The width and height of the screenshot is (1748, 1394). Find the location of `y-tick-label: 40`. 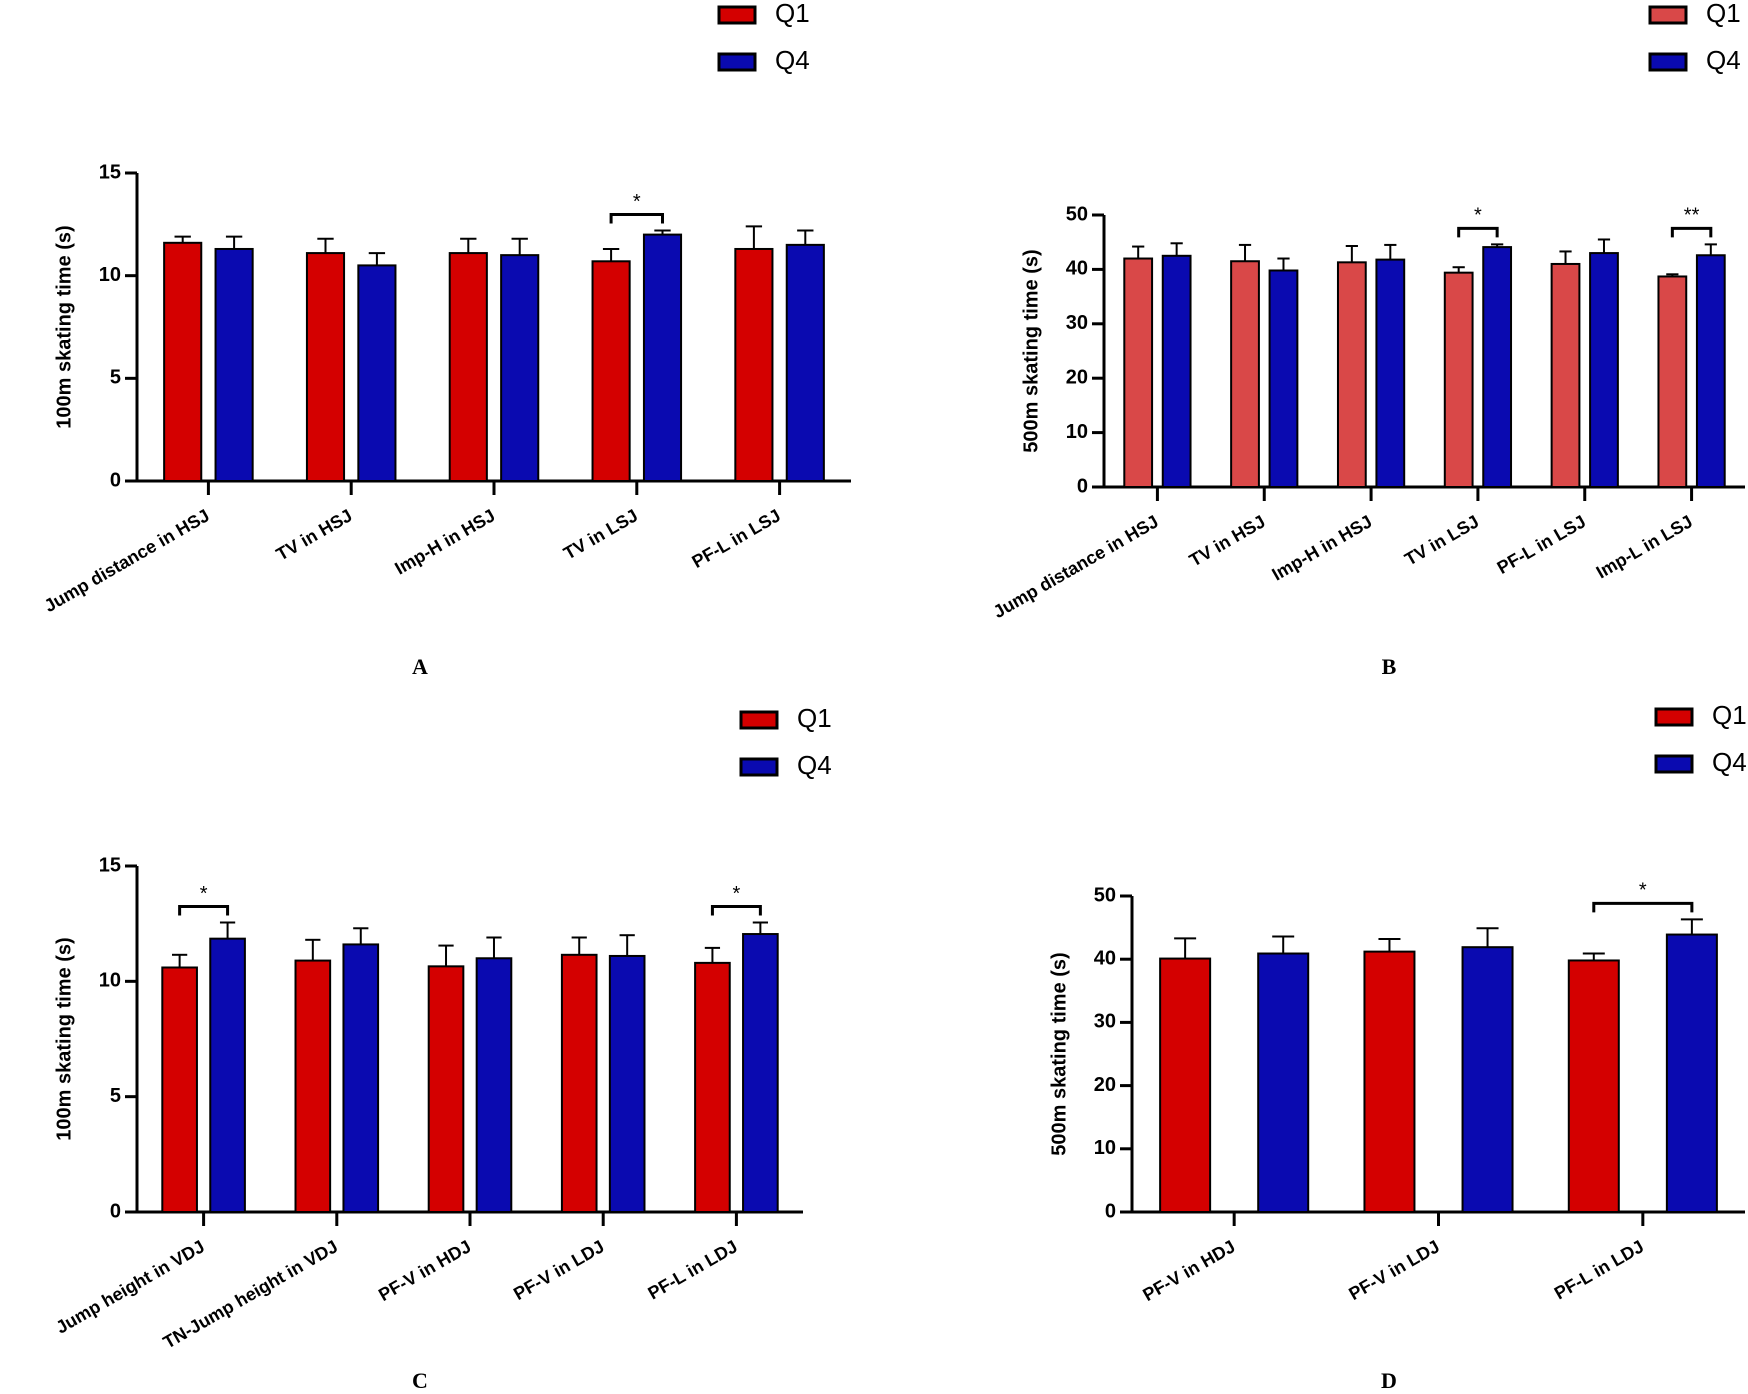

y-tick-label: 40 is located at coordinates (1077, 269).